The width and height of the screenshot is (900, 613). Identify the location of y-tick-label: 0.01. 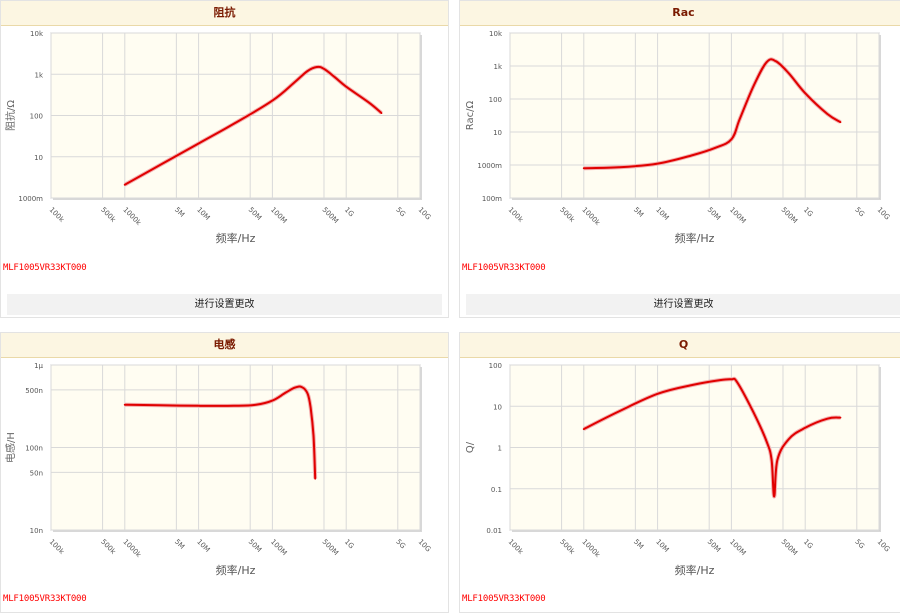
(494, 531).